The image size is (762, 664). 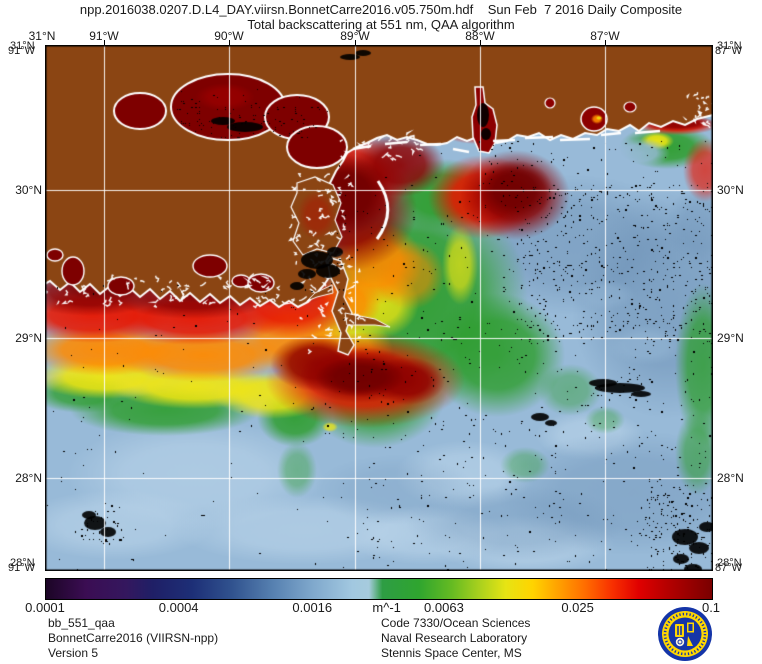 I want to click on lat-label-left: 29°N, so click(x=28, y=338).